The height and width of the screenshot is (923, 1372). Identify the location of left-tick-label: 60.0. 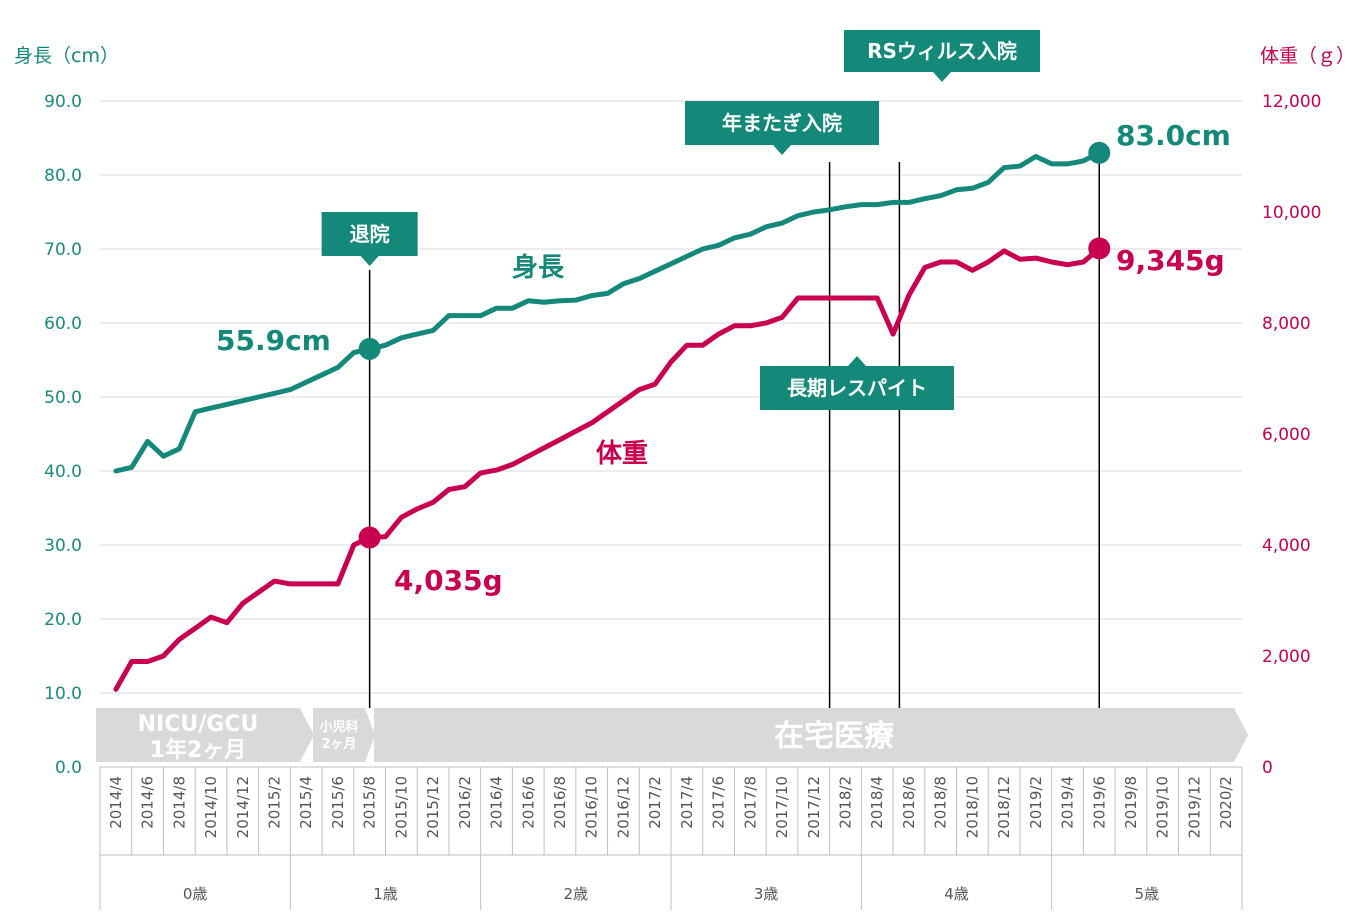
(63, 324).